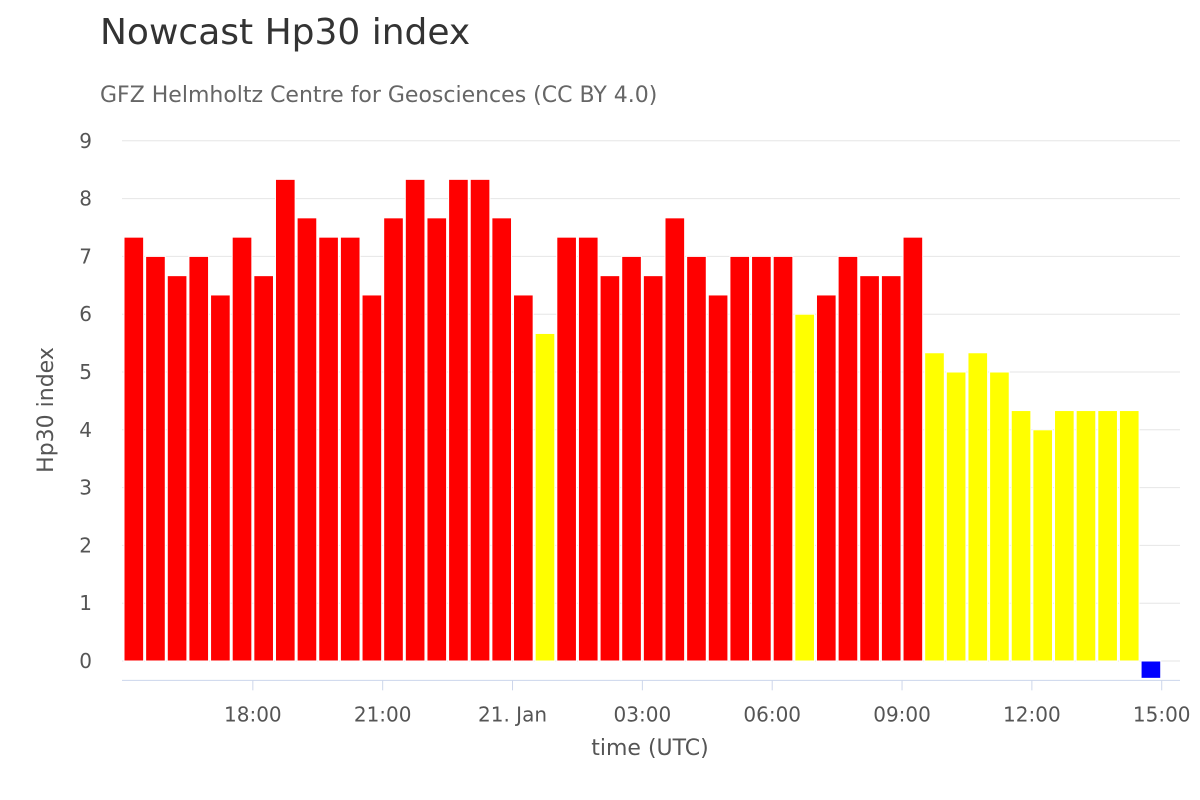 The width and height of the screenshot is (1200, 800). I want to click on x-tick-label: 12:00, so click(1032, 714).